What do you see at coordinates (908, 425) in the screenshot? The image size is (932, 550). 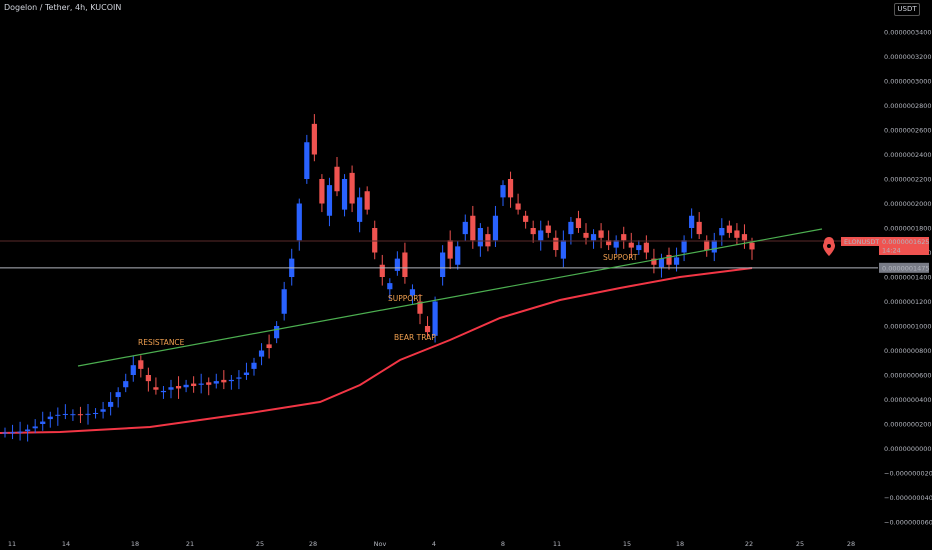 I see `y-tick-label: 0.0000000200` at bounding box center [908, 425].